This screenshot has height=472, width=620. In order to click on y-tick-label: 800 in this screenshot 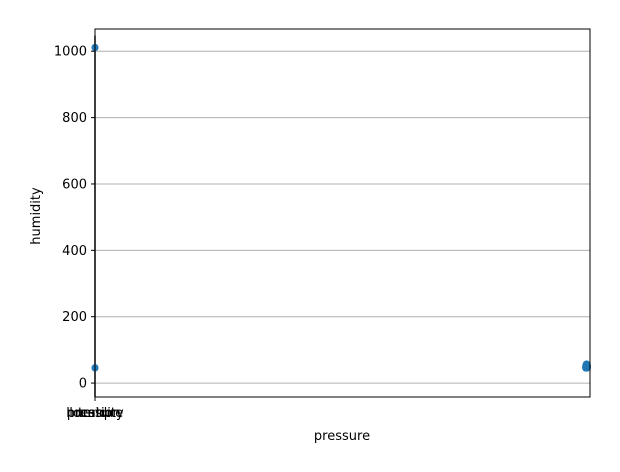, I will do `click(74, 118)`.